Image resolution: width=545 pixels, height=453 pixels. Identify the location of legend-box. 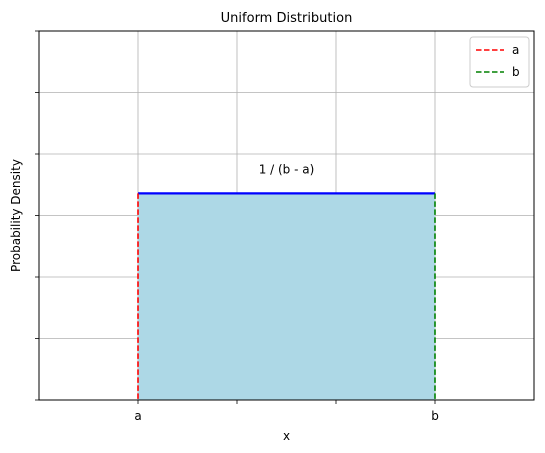
(499, 62).